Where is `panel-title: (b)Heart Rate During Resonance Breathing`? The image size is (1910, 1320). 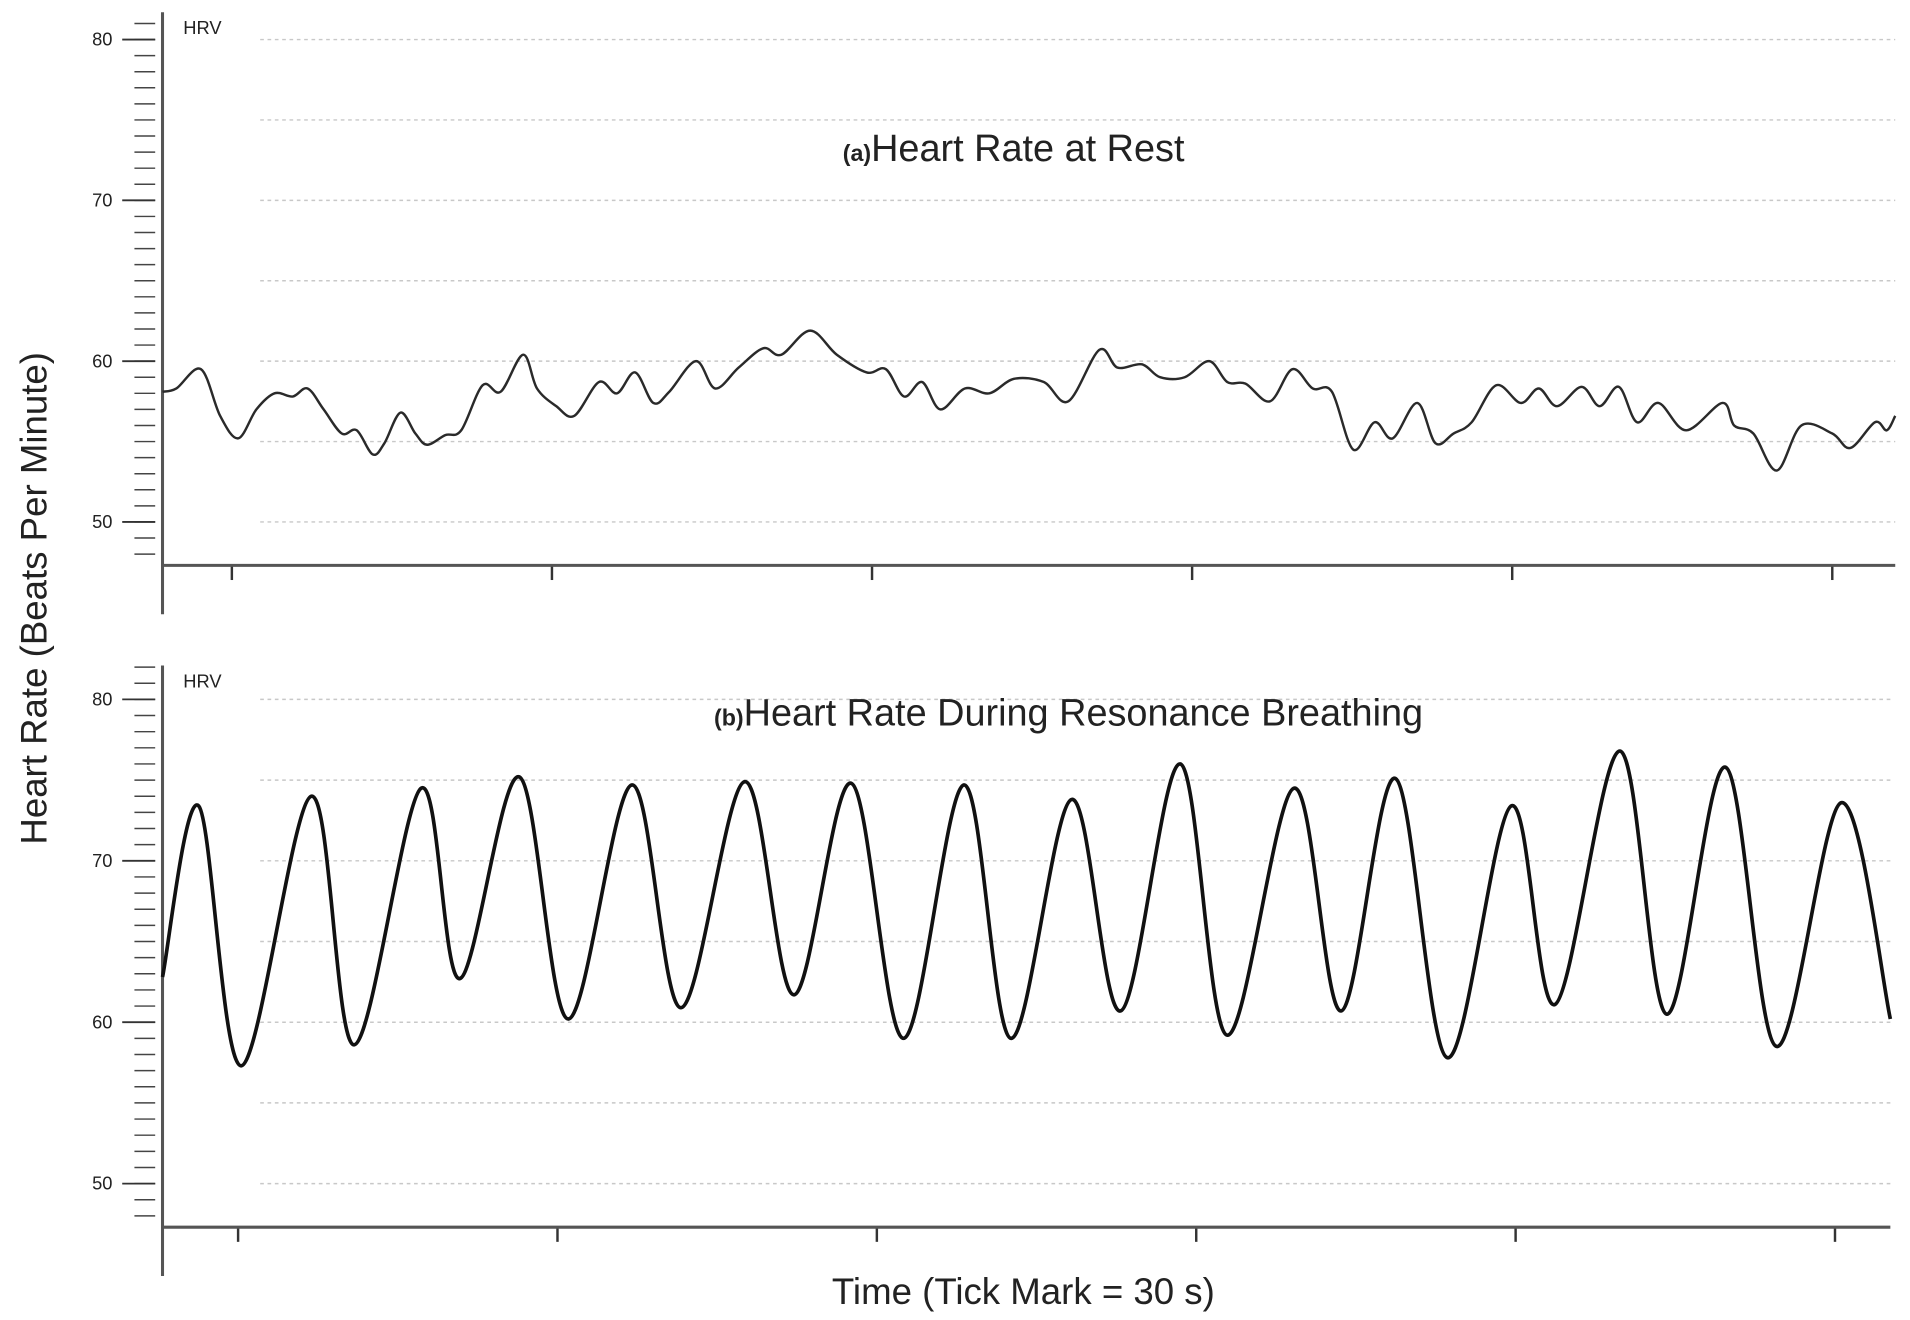 panel-title: (b)Heart Rate During Resonance Breathing is located at coordinates (1068, 713).